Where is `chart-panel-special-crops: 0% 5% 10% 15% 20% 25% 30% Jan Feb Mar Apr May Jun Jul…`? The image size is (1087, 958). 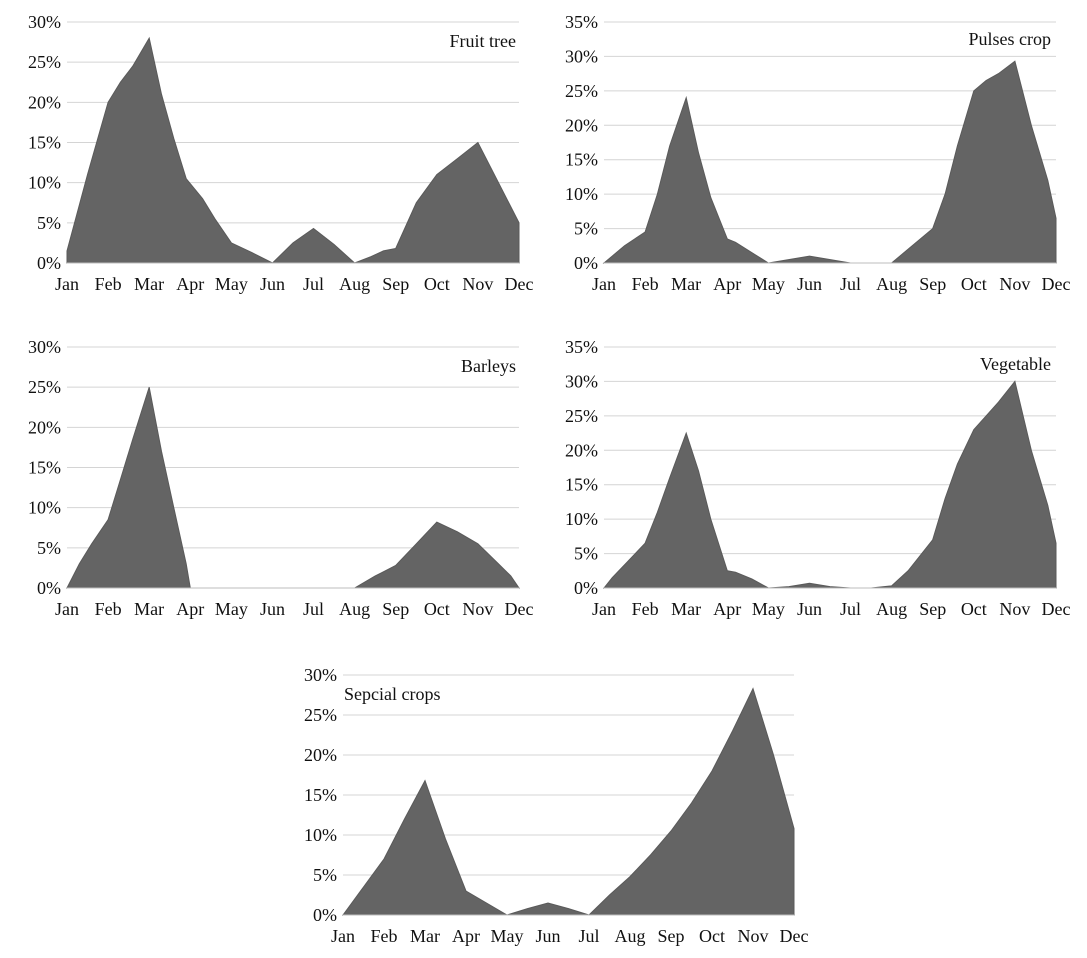 chart-panel-special-crops: 0% 5% 10% 15% 20% 25% 30% Jan Feb Mar Apr May Jun Jul… is located at coordinates (556, 805).